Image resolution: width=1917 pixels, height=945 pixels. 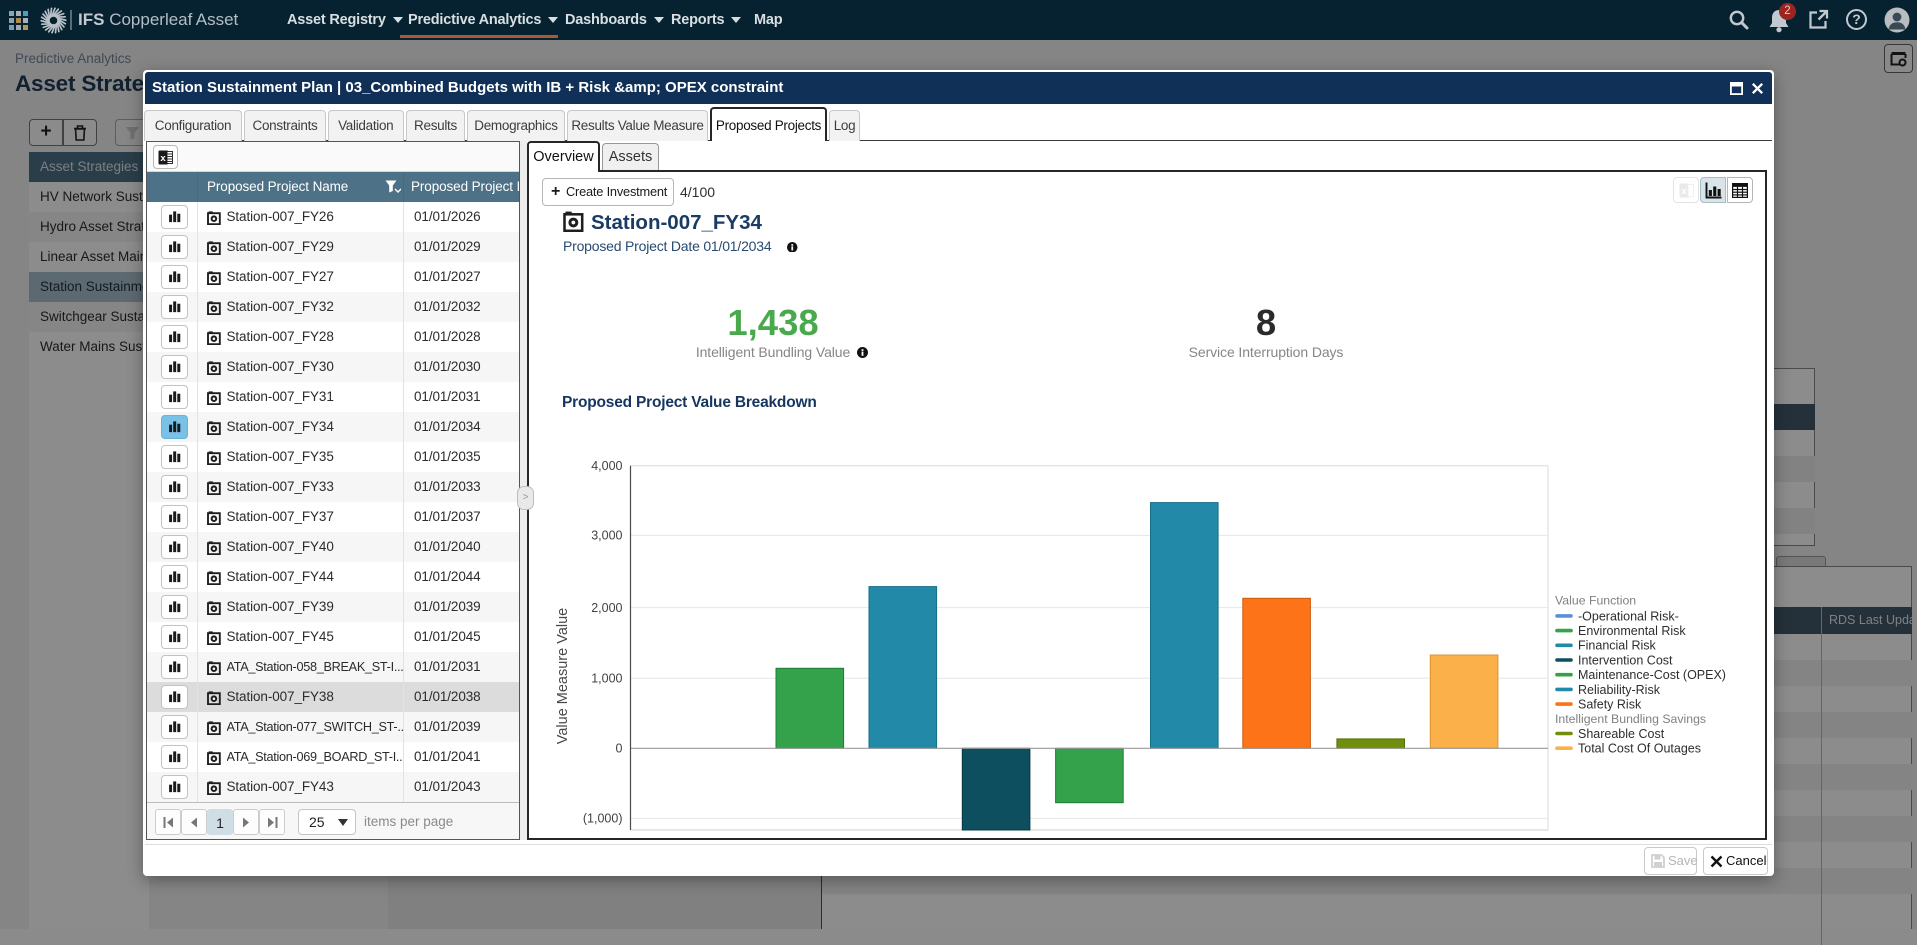 What do you see at coordinates (1632, 631) in the screenshot?
I see `svg-text: Environmental Risk` at bounding box center [1632, 631].